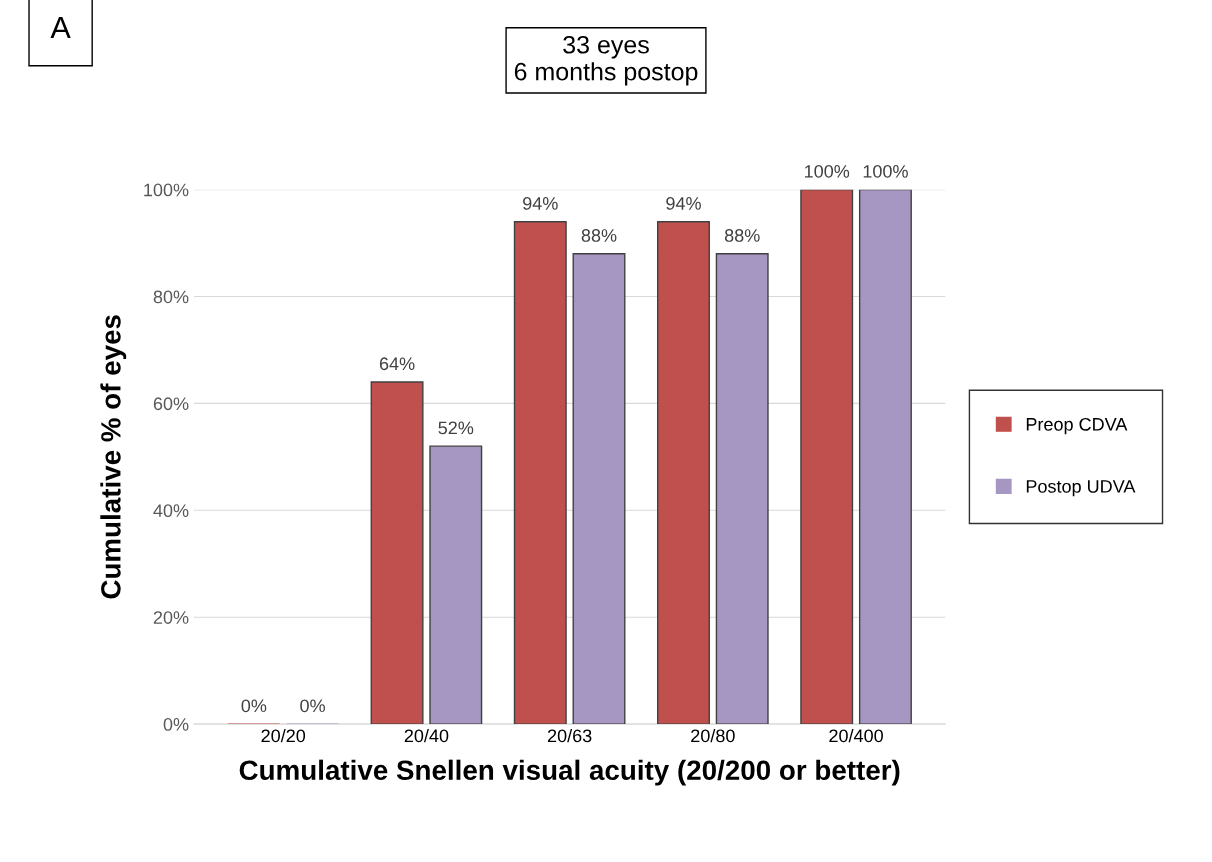 This screenshot has height=862, width=1212. What do you see at coordinates (171, 511) in the screenshot?
I see `y-tick-label: 40%` at bounding box center [171, 511].